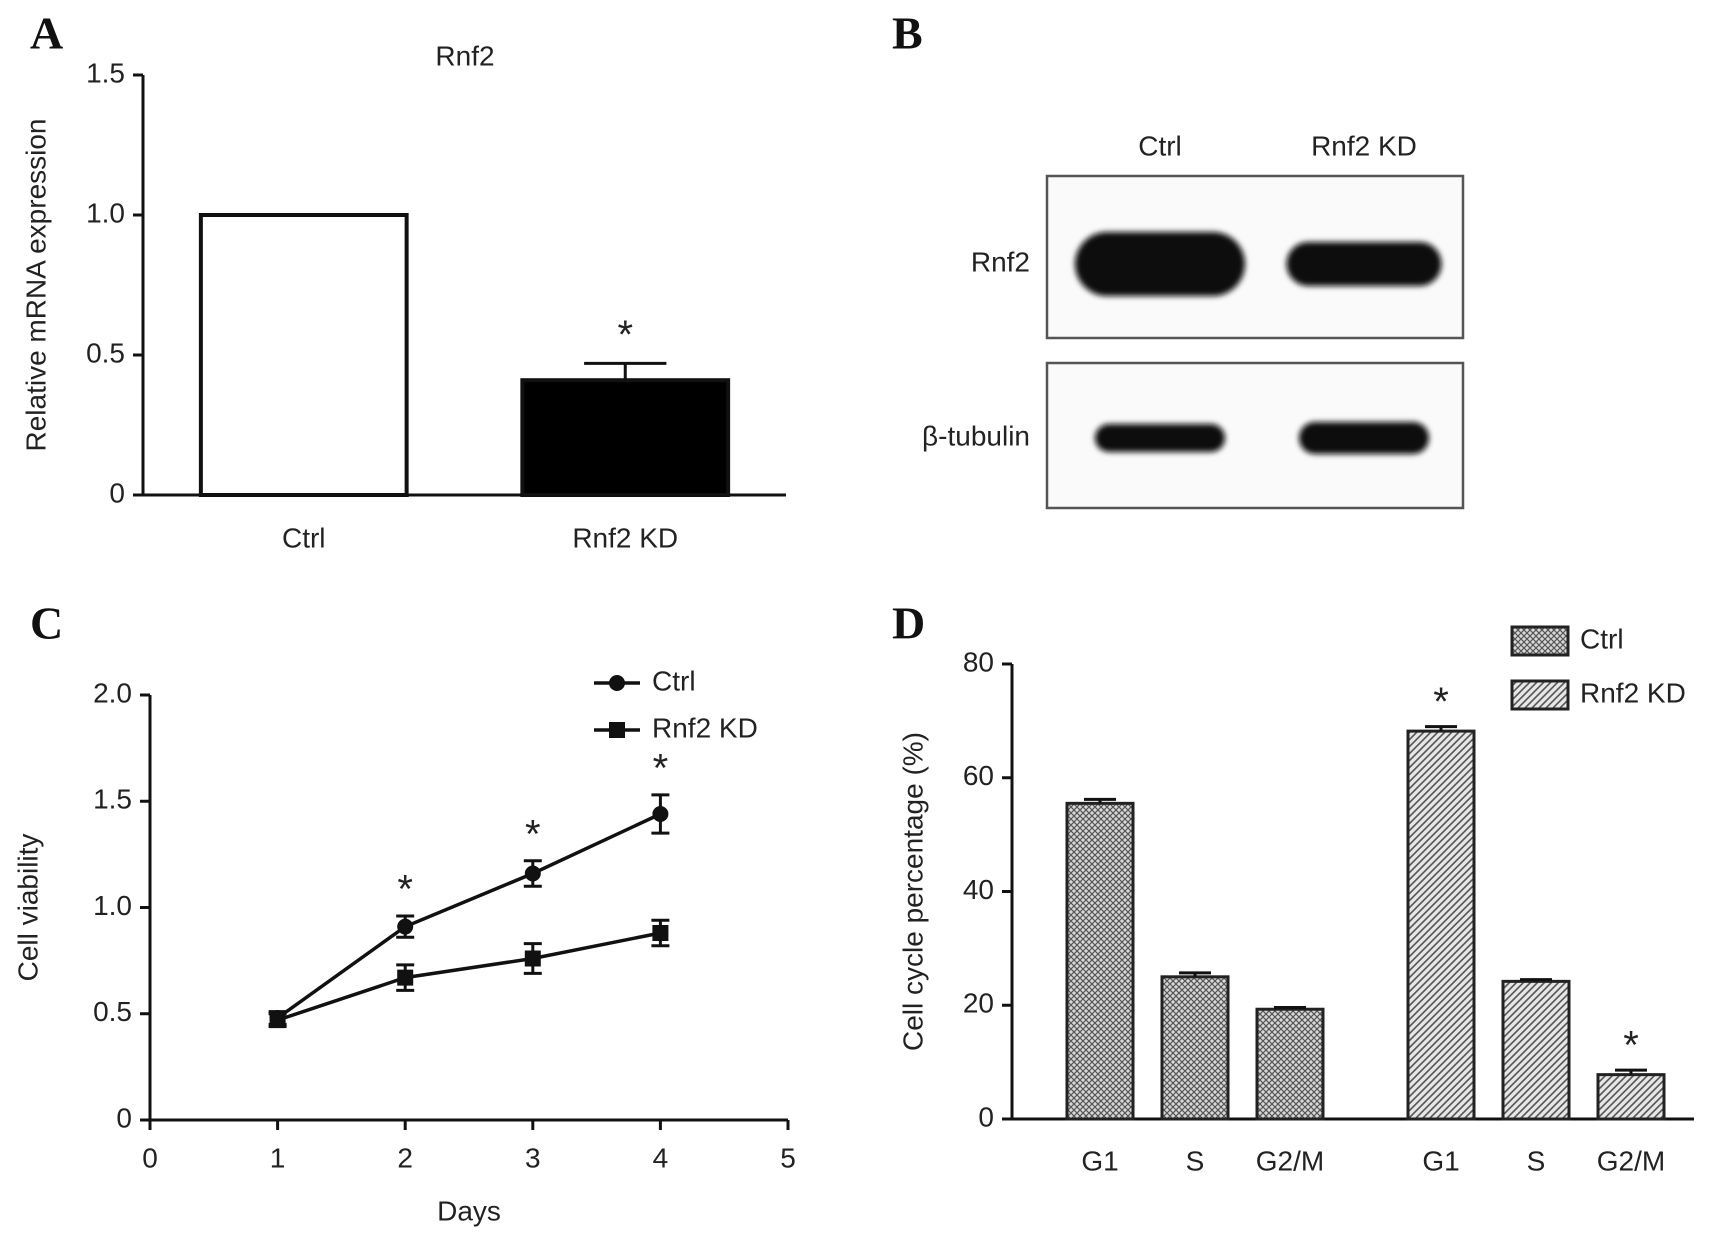 Image resolution: width=1715 pixels, height=1235 pixels. I want to click on x-tick-label: 0, so click(150, 1157).